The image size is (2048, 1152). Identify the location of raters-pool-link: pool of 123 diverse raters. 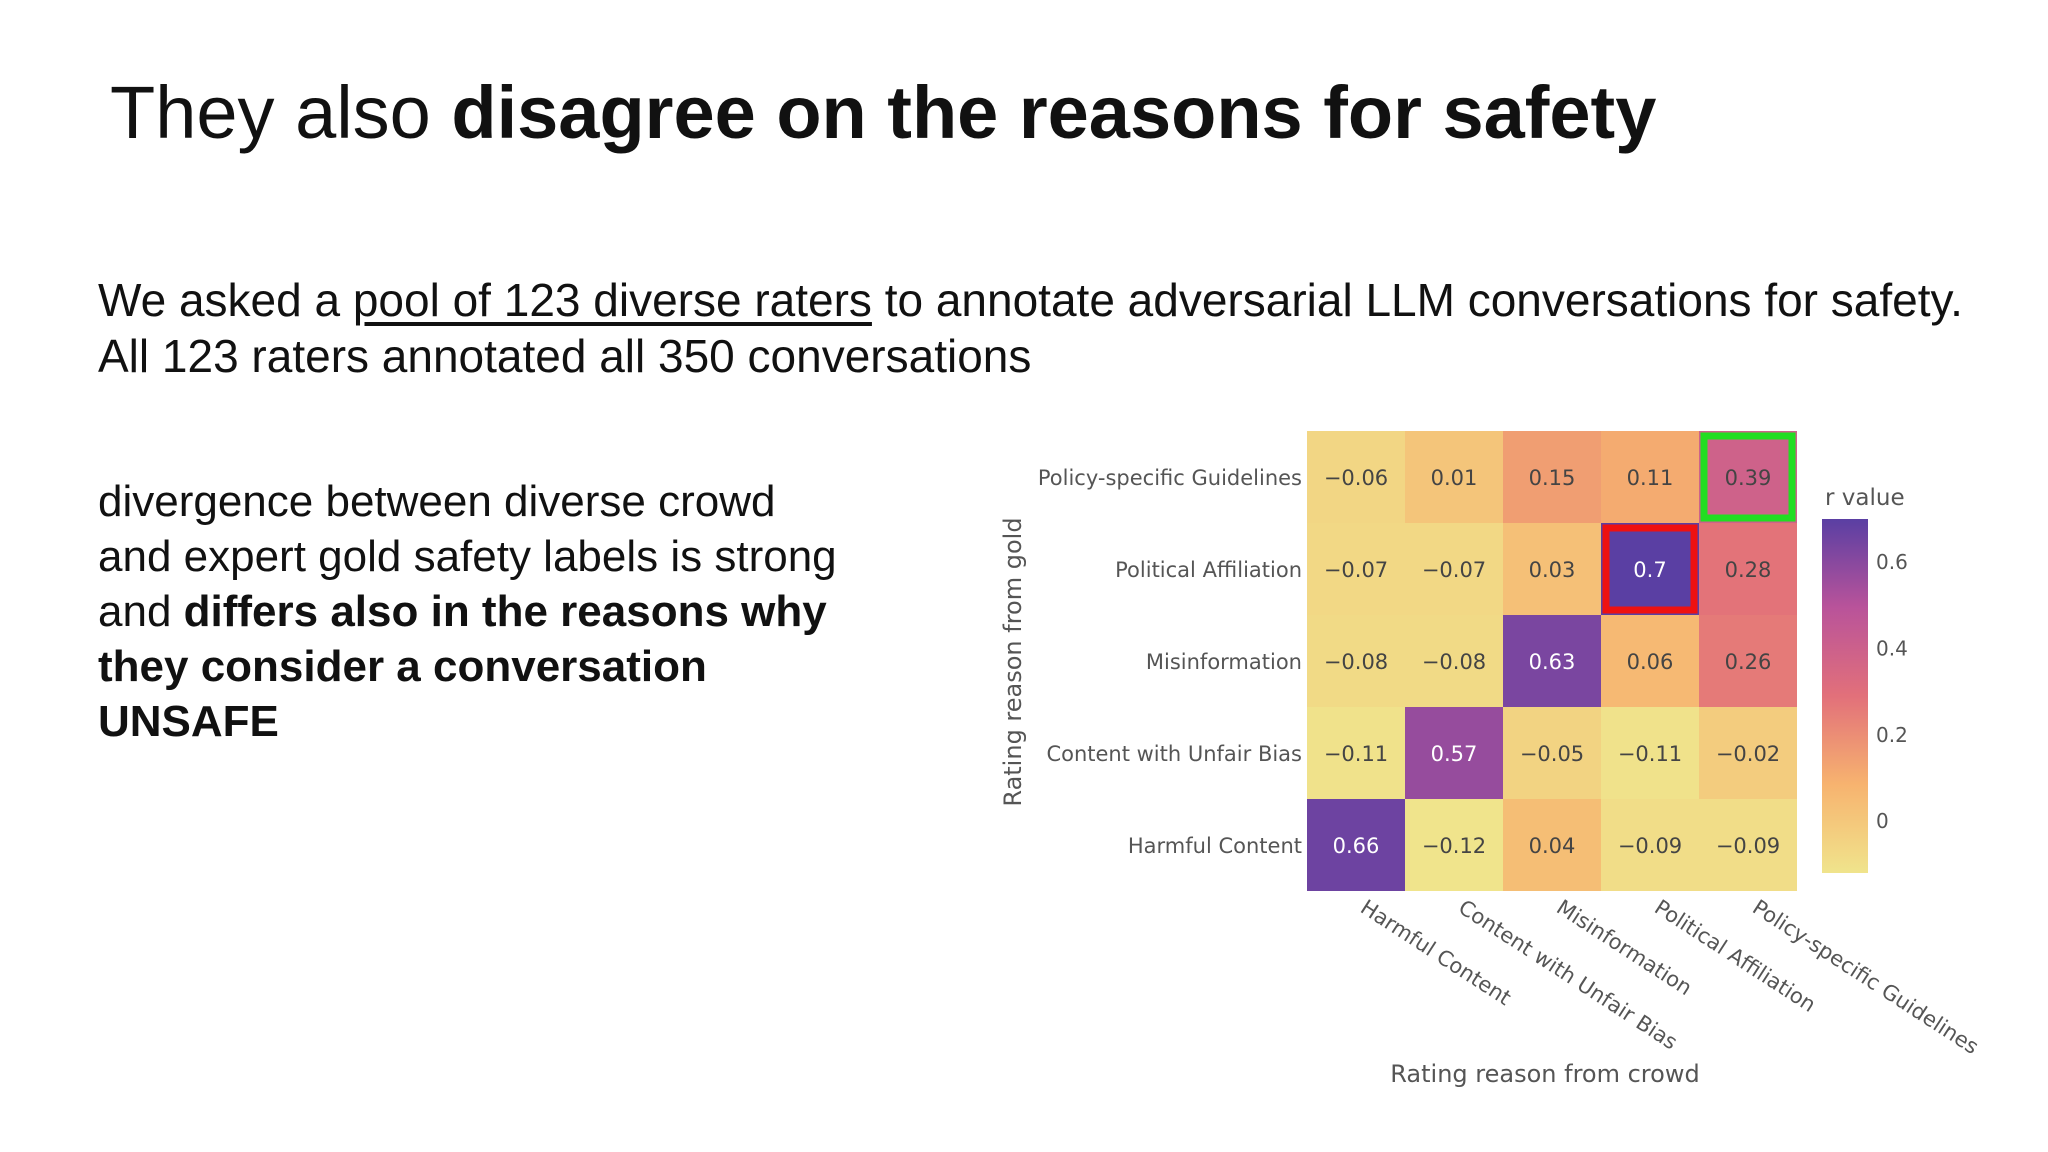
(612, 300).